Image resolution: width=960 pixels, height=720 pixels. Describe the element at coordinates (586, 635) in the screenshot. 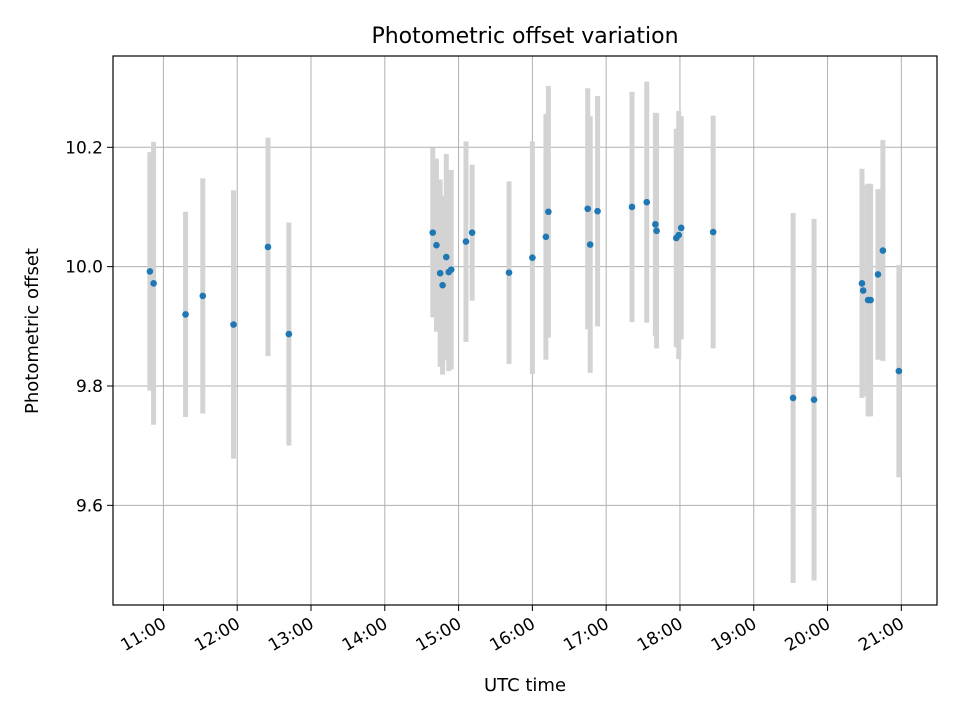

I see `x-tick-label: 17:00` at that location.